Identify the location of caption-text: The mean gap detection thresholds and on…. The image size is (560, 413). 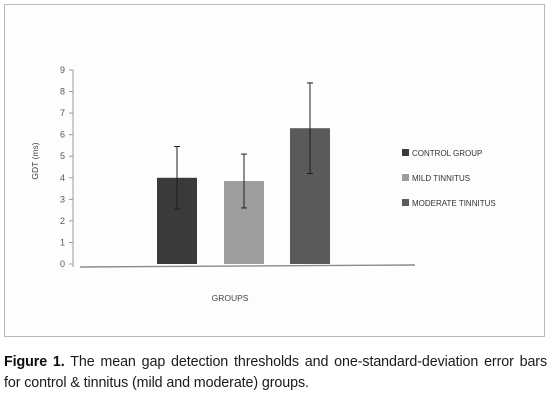
(275, 372).